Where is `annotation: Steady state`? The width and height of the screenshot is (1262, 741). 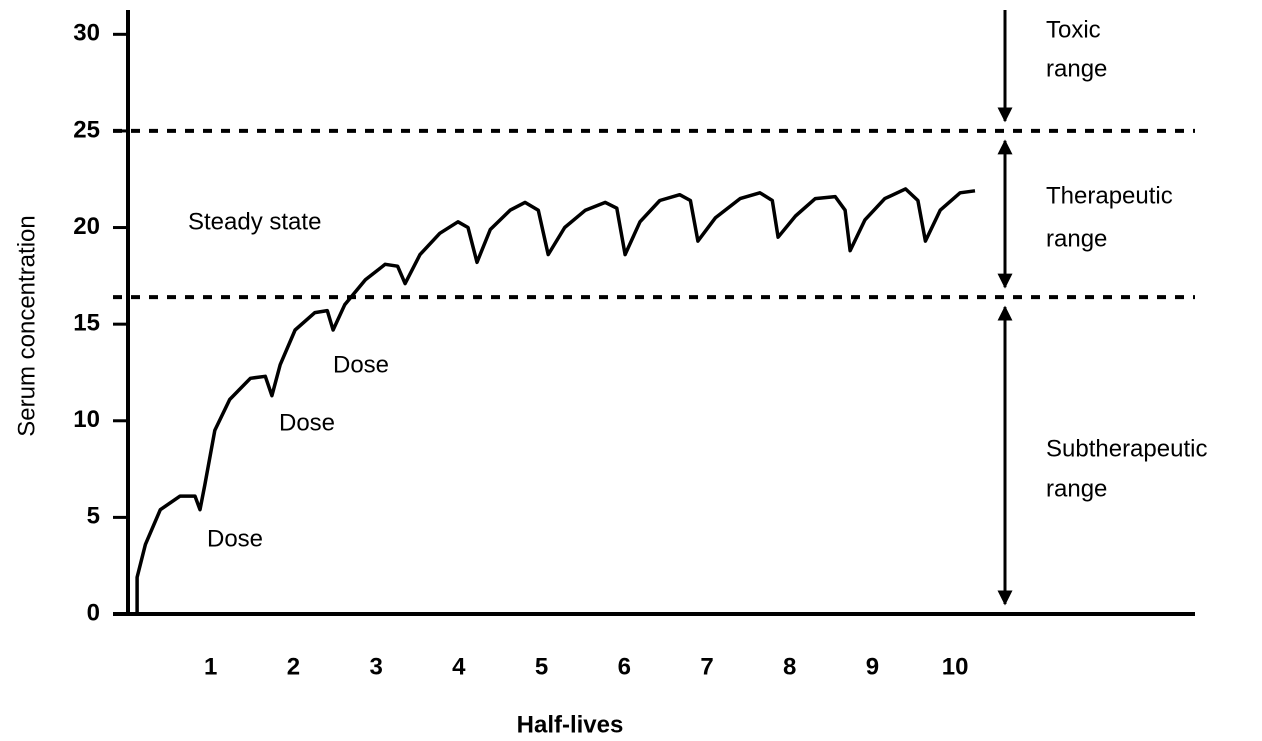 annotation: Steady state is located at coordinates (254, 221).